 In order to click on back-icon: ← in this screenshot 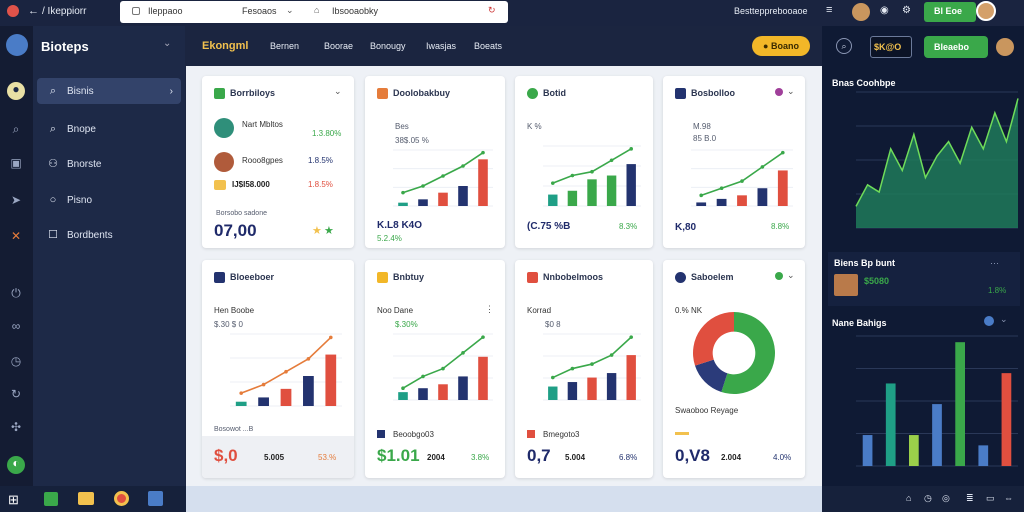, I will do `click(33, 11)`.